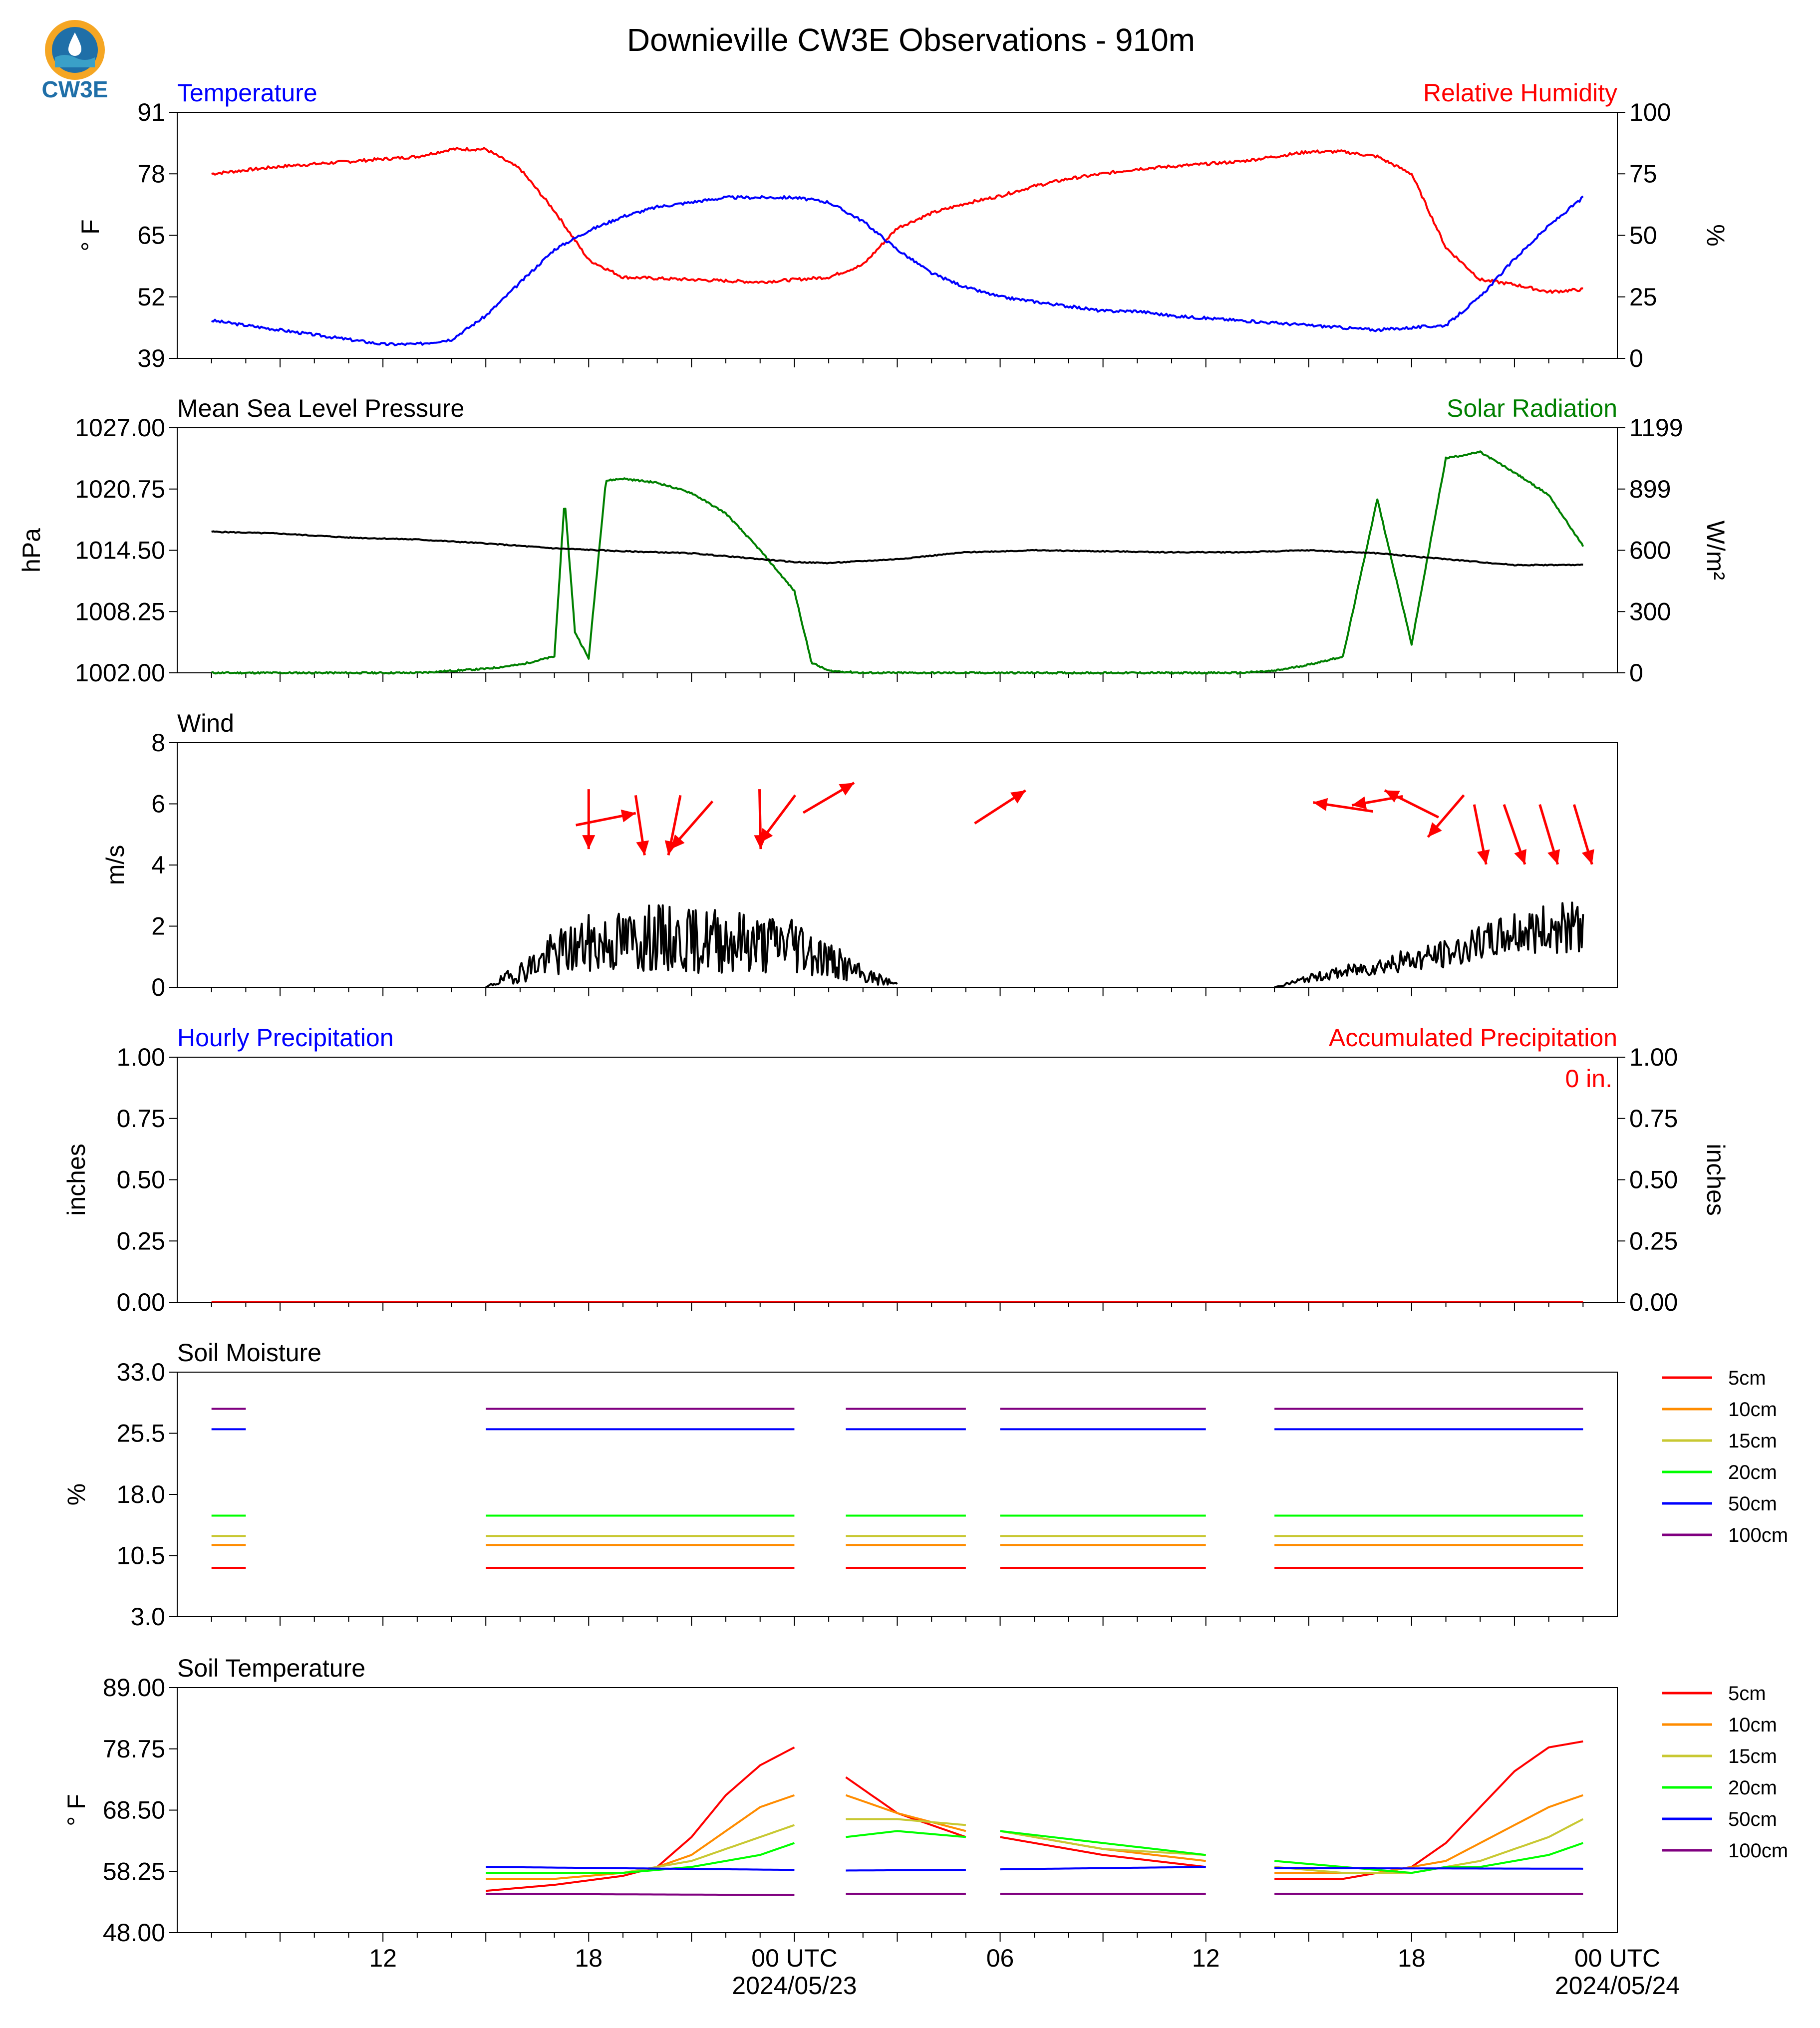 This screenshot has width=1820, height=2028. Describe the element at coordinates (141, 1434) in the screenshot. I see `y-tick-label-left: 25.5` at that location.